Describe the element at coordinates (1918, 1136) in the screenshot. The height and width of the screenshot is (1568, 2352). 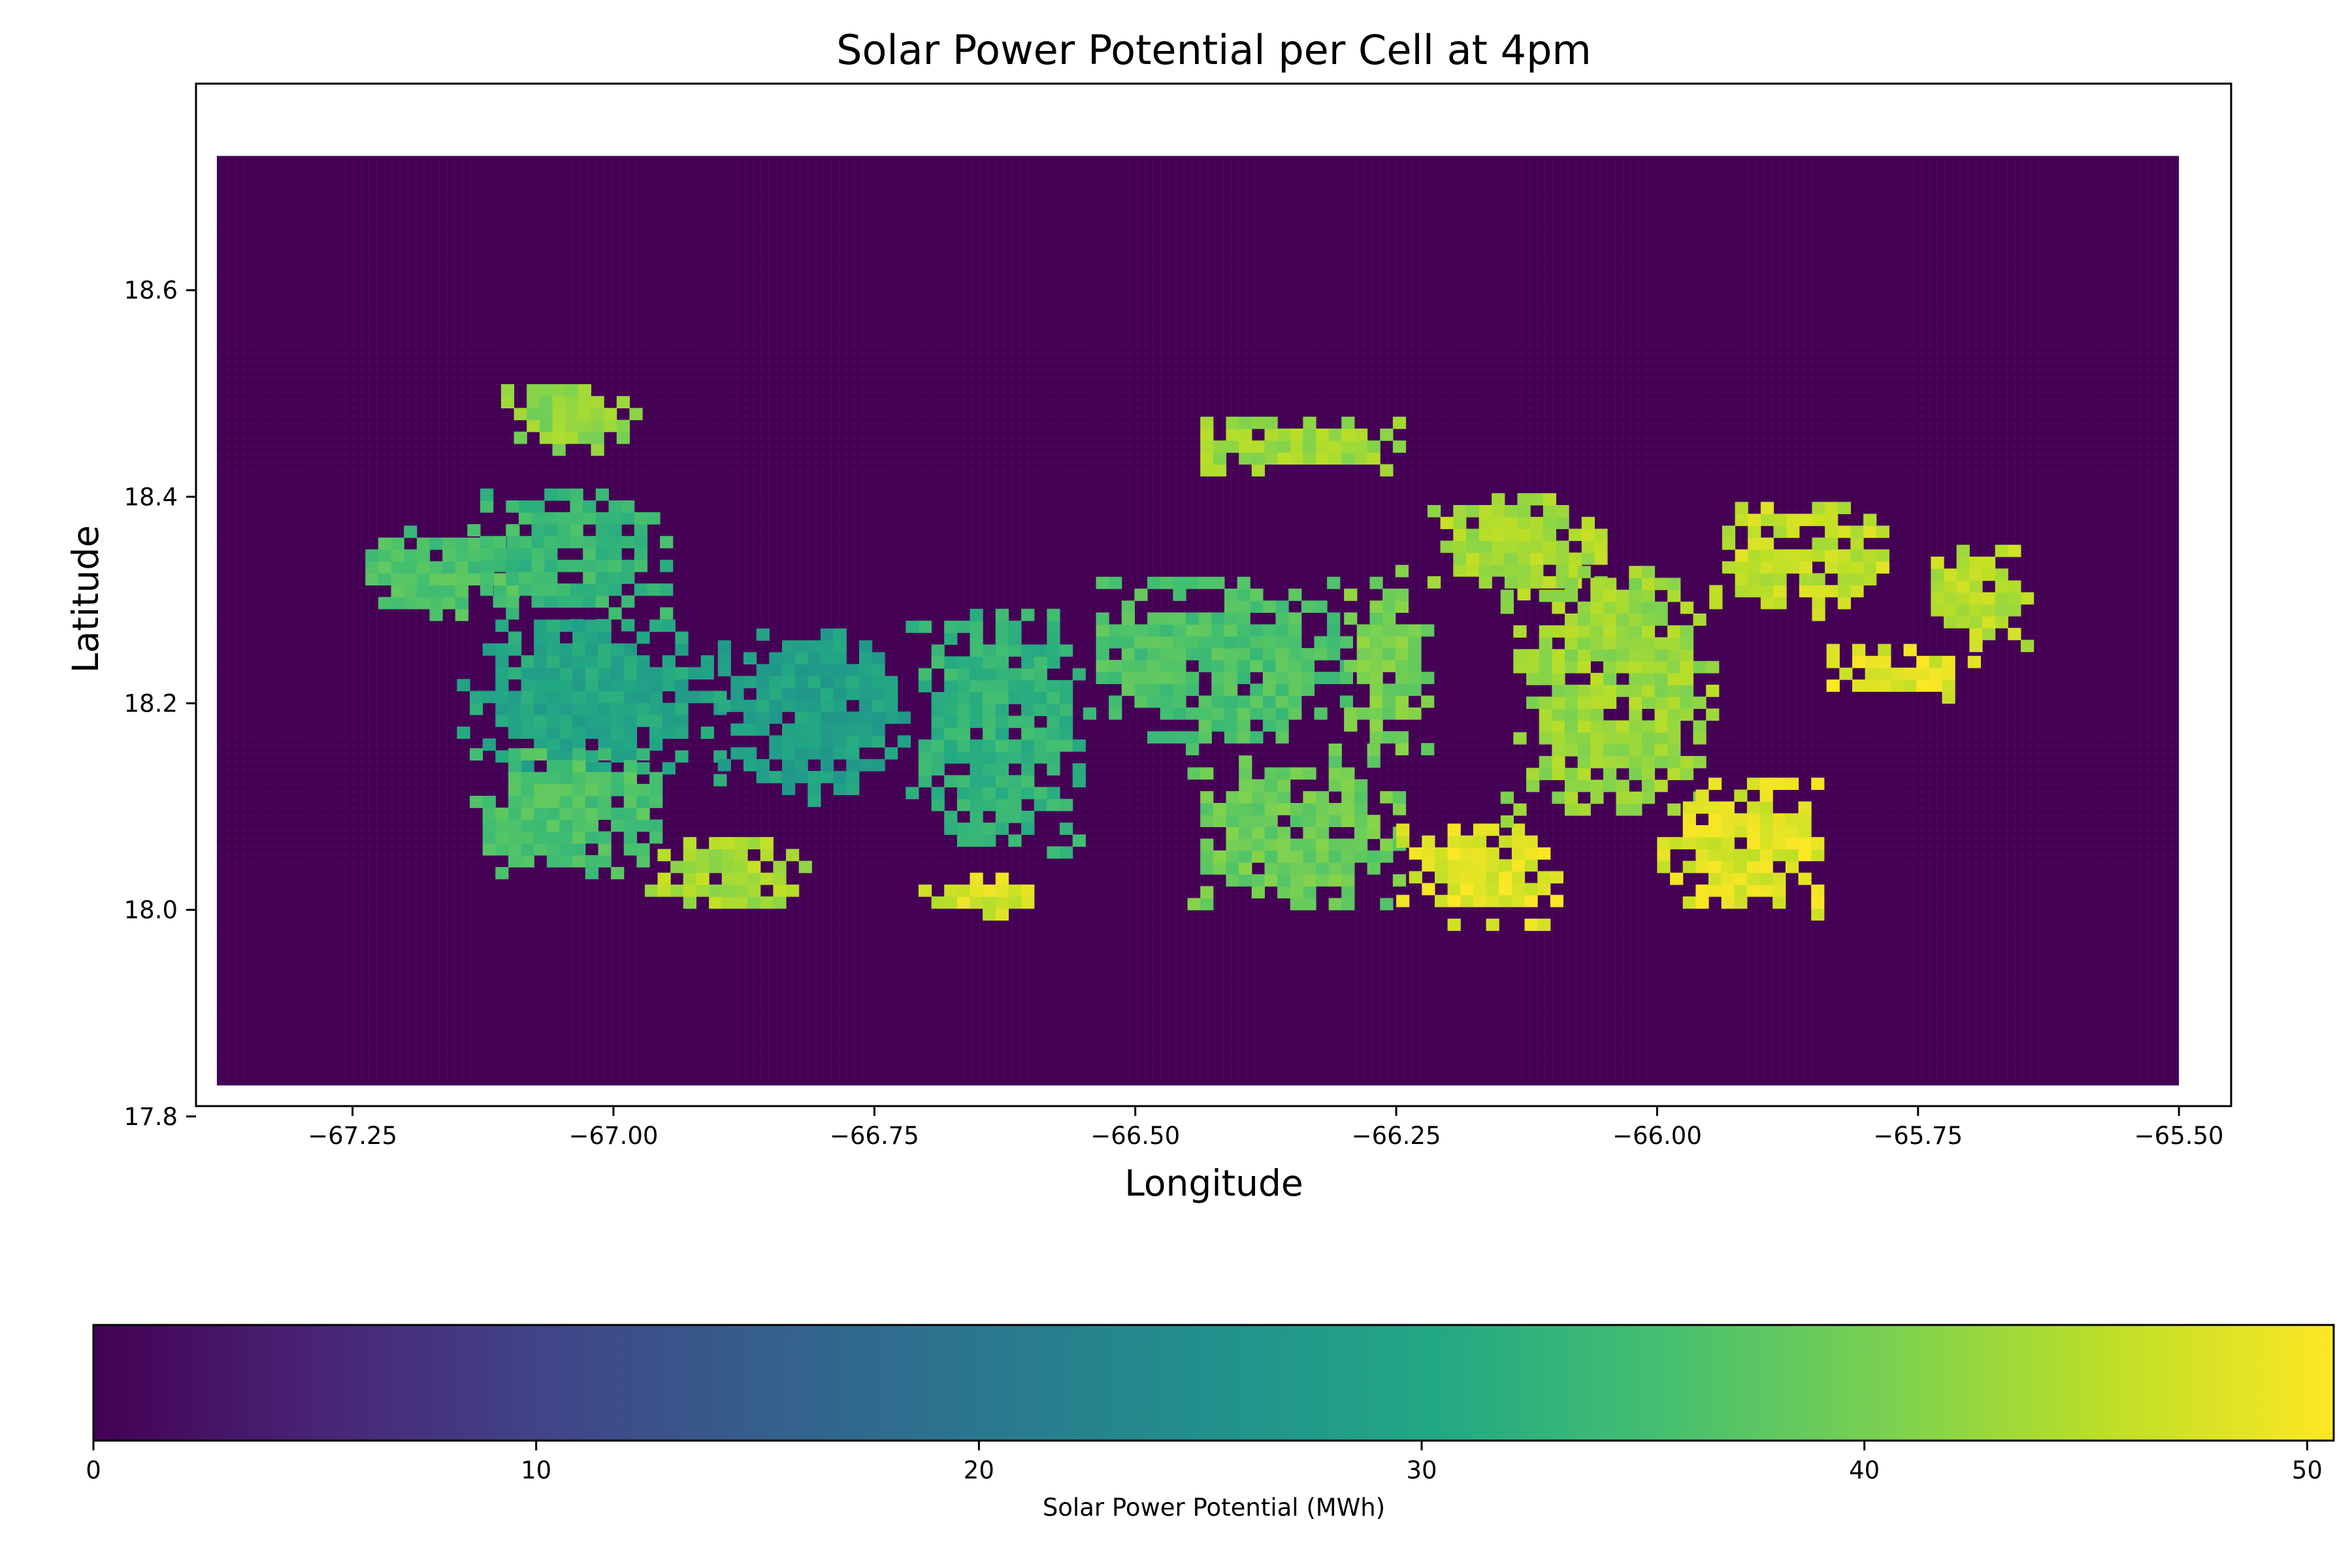
I see `x-tick-label: −65.75` at that location.